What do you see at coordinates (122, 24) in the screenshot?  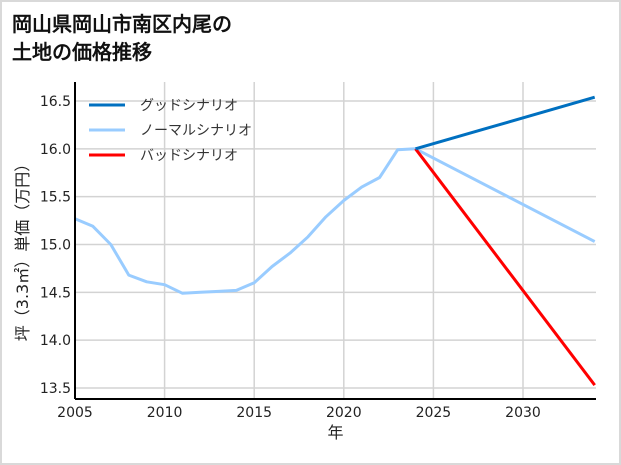 I see `title-line-1: 岡山県岡山市南区内尾の` at bounding box center [122, 24].